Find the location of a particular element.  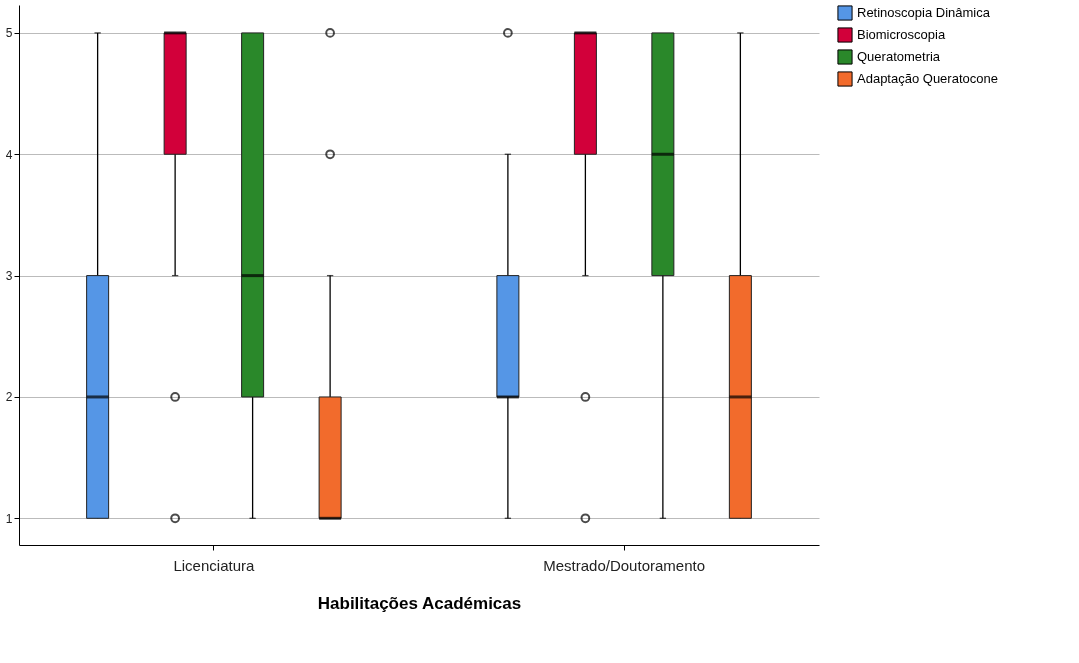

x-tick-label: Mestrado/Doutoramento is located at coordinates (624, 565).